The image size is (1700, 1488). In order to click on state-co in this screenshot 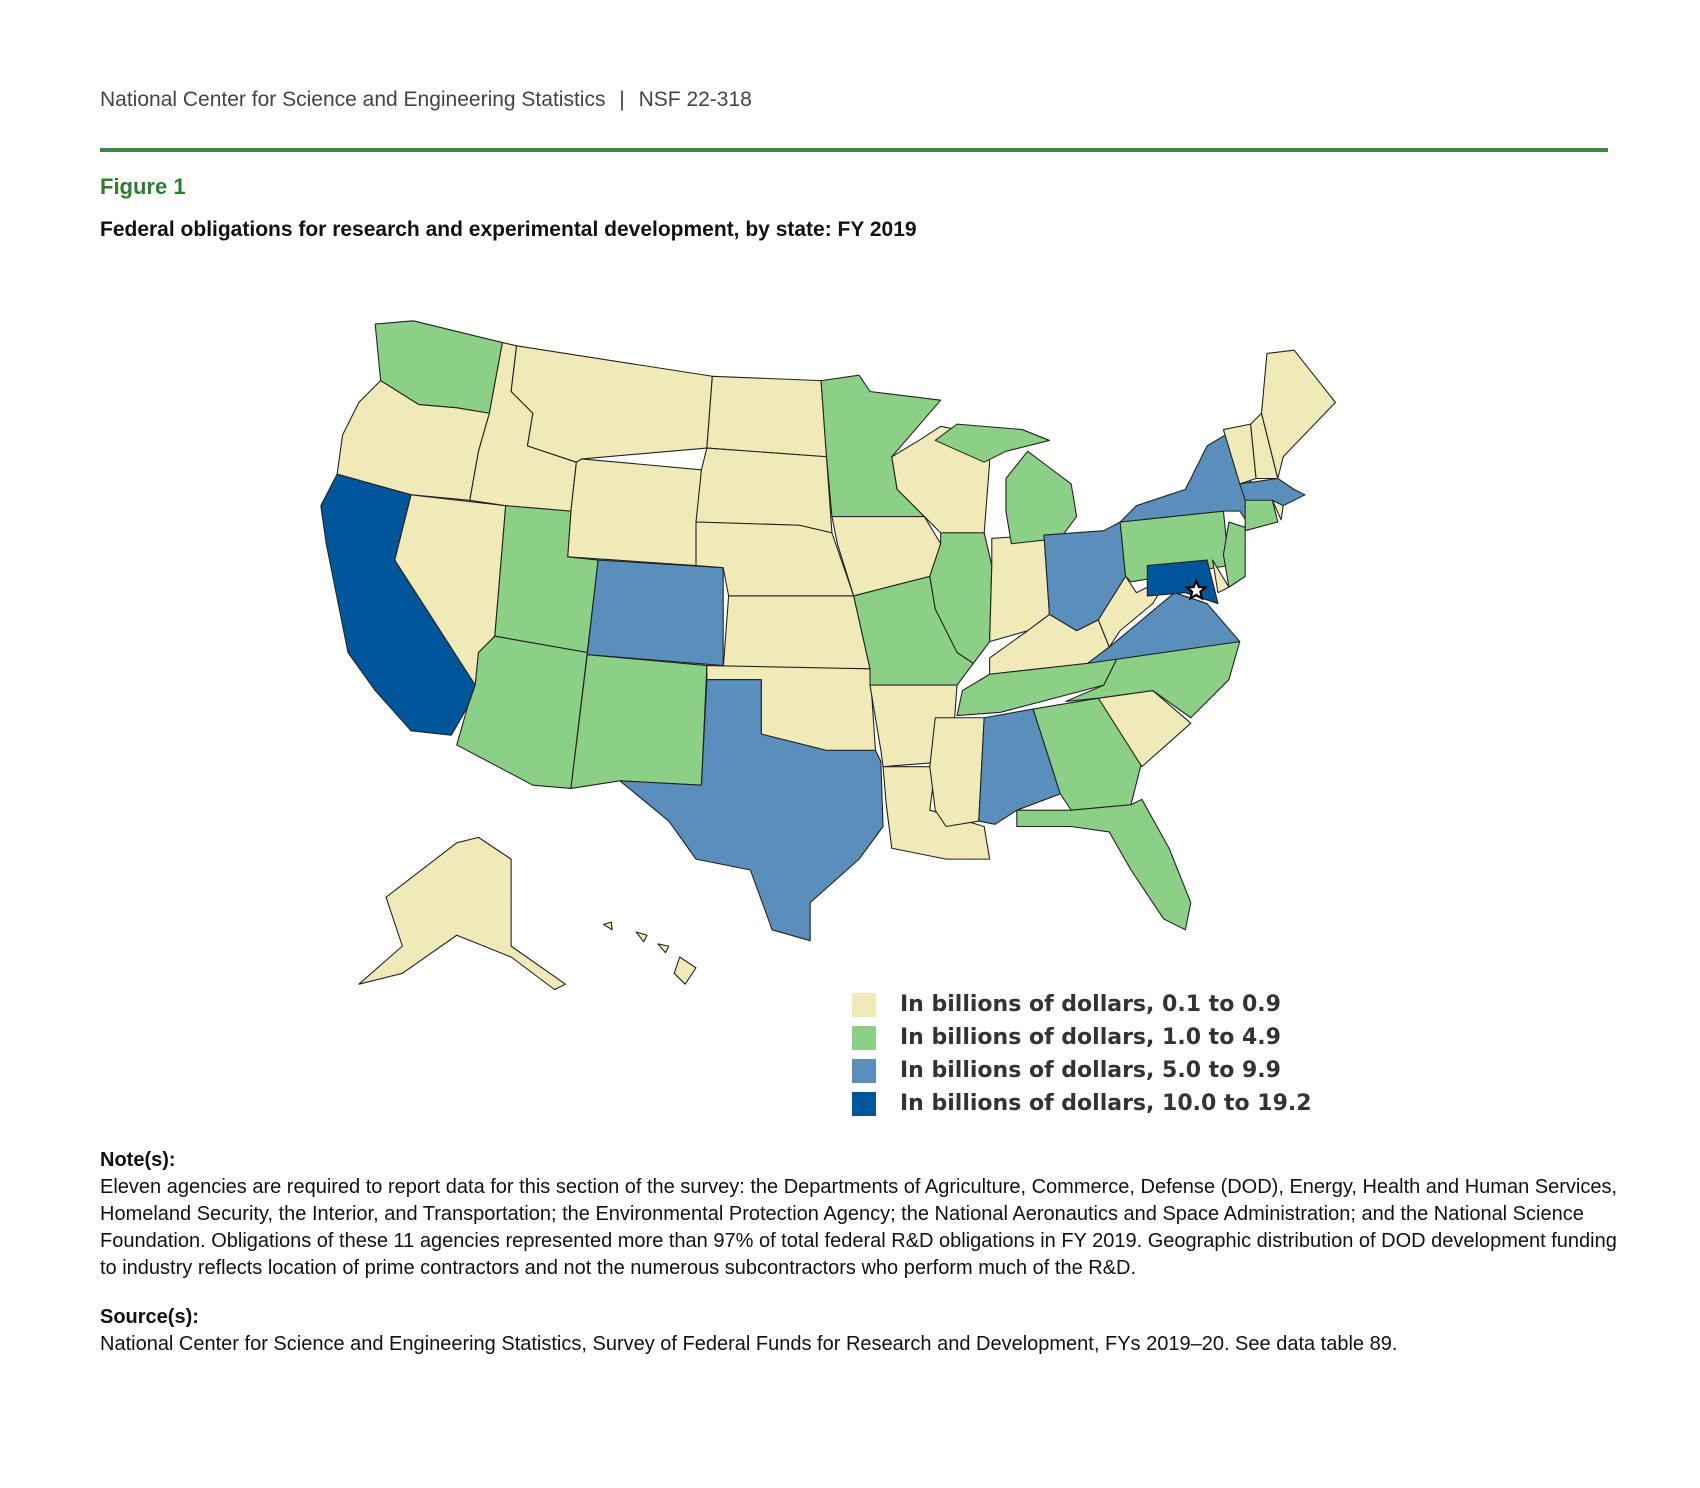, I will do `click(655, 613)`.